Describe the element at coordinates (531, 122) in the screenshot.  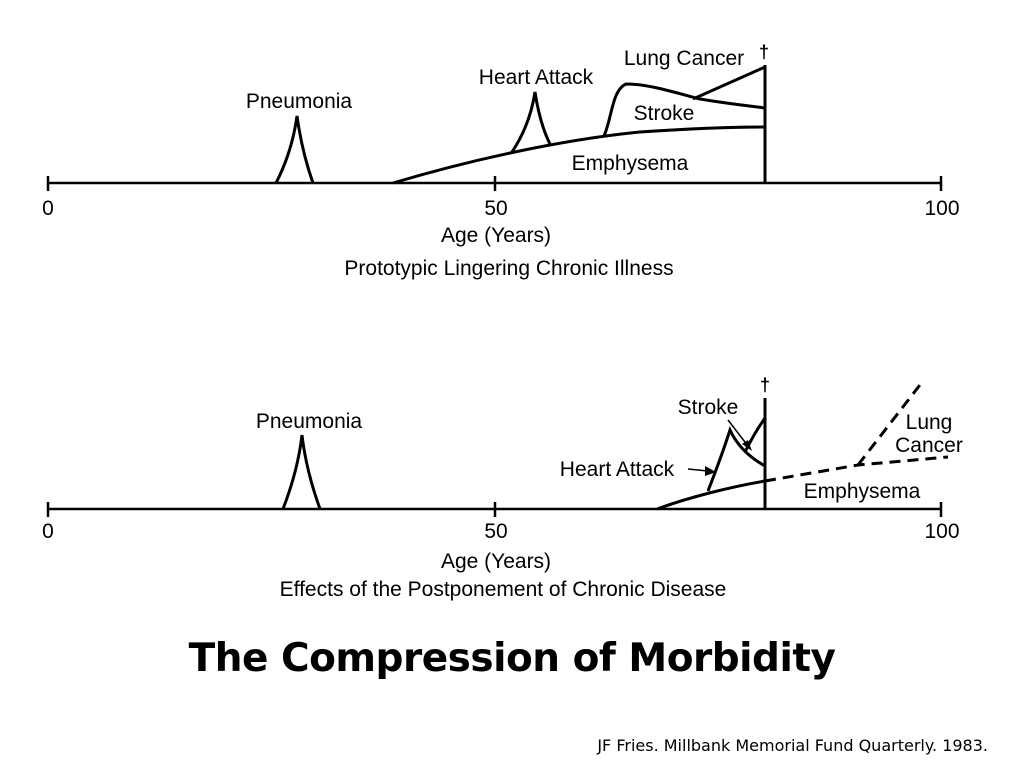
I see `top-heart-attack-spike` at that location.